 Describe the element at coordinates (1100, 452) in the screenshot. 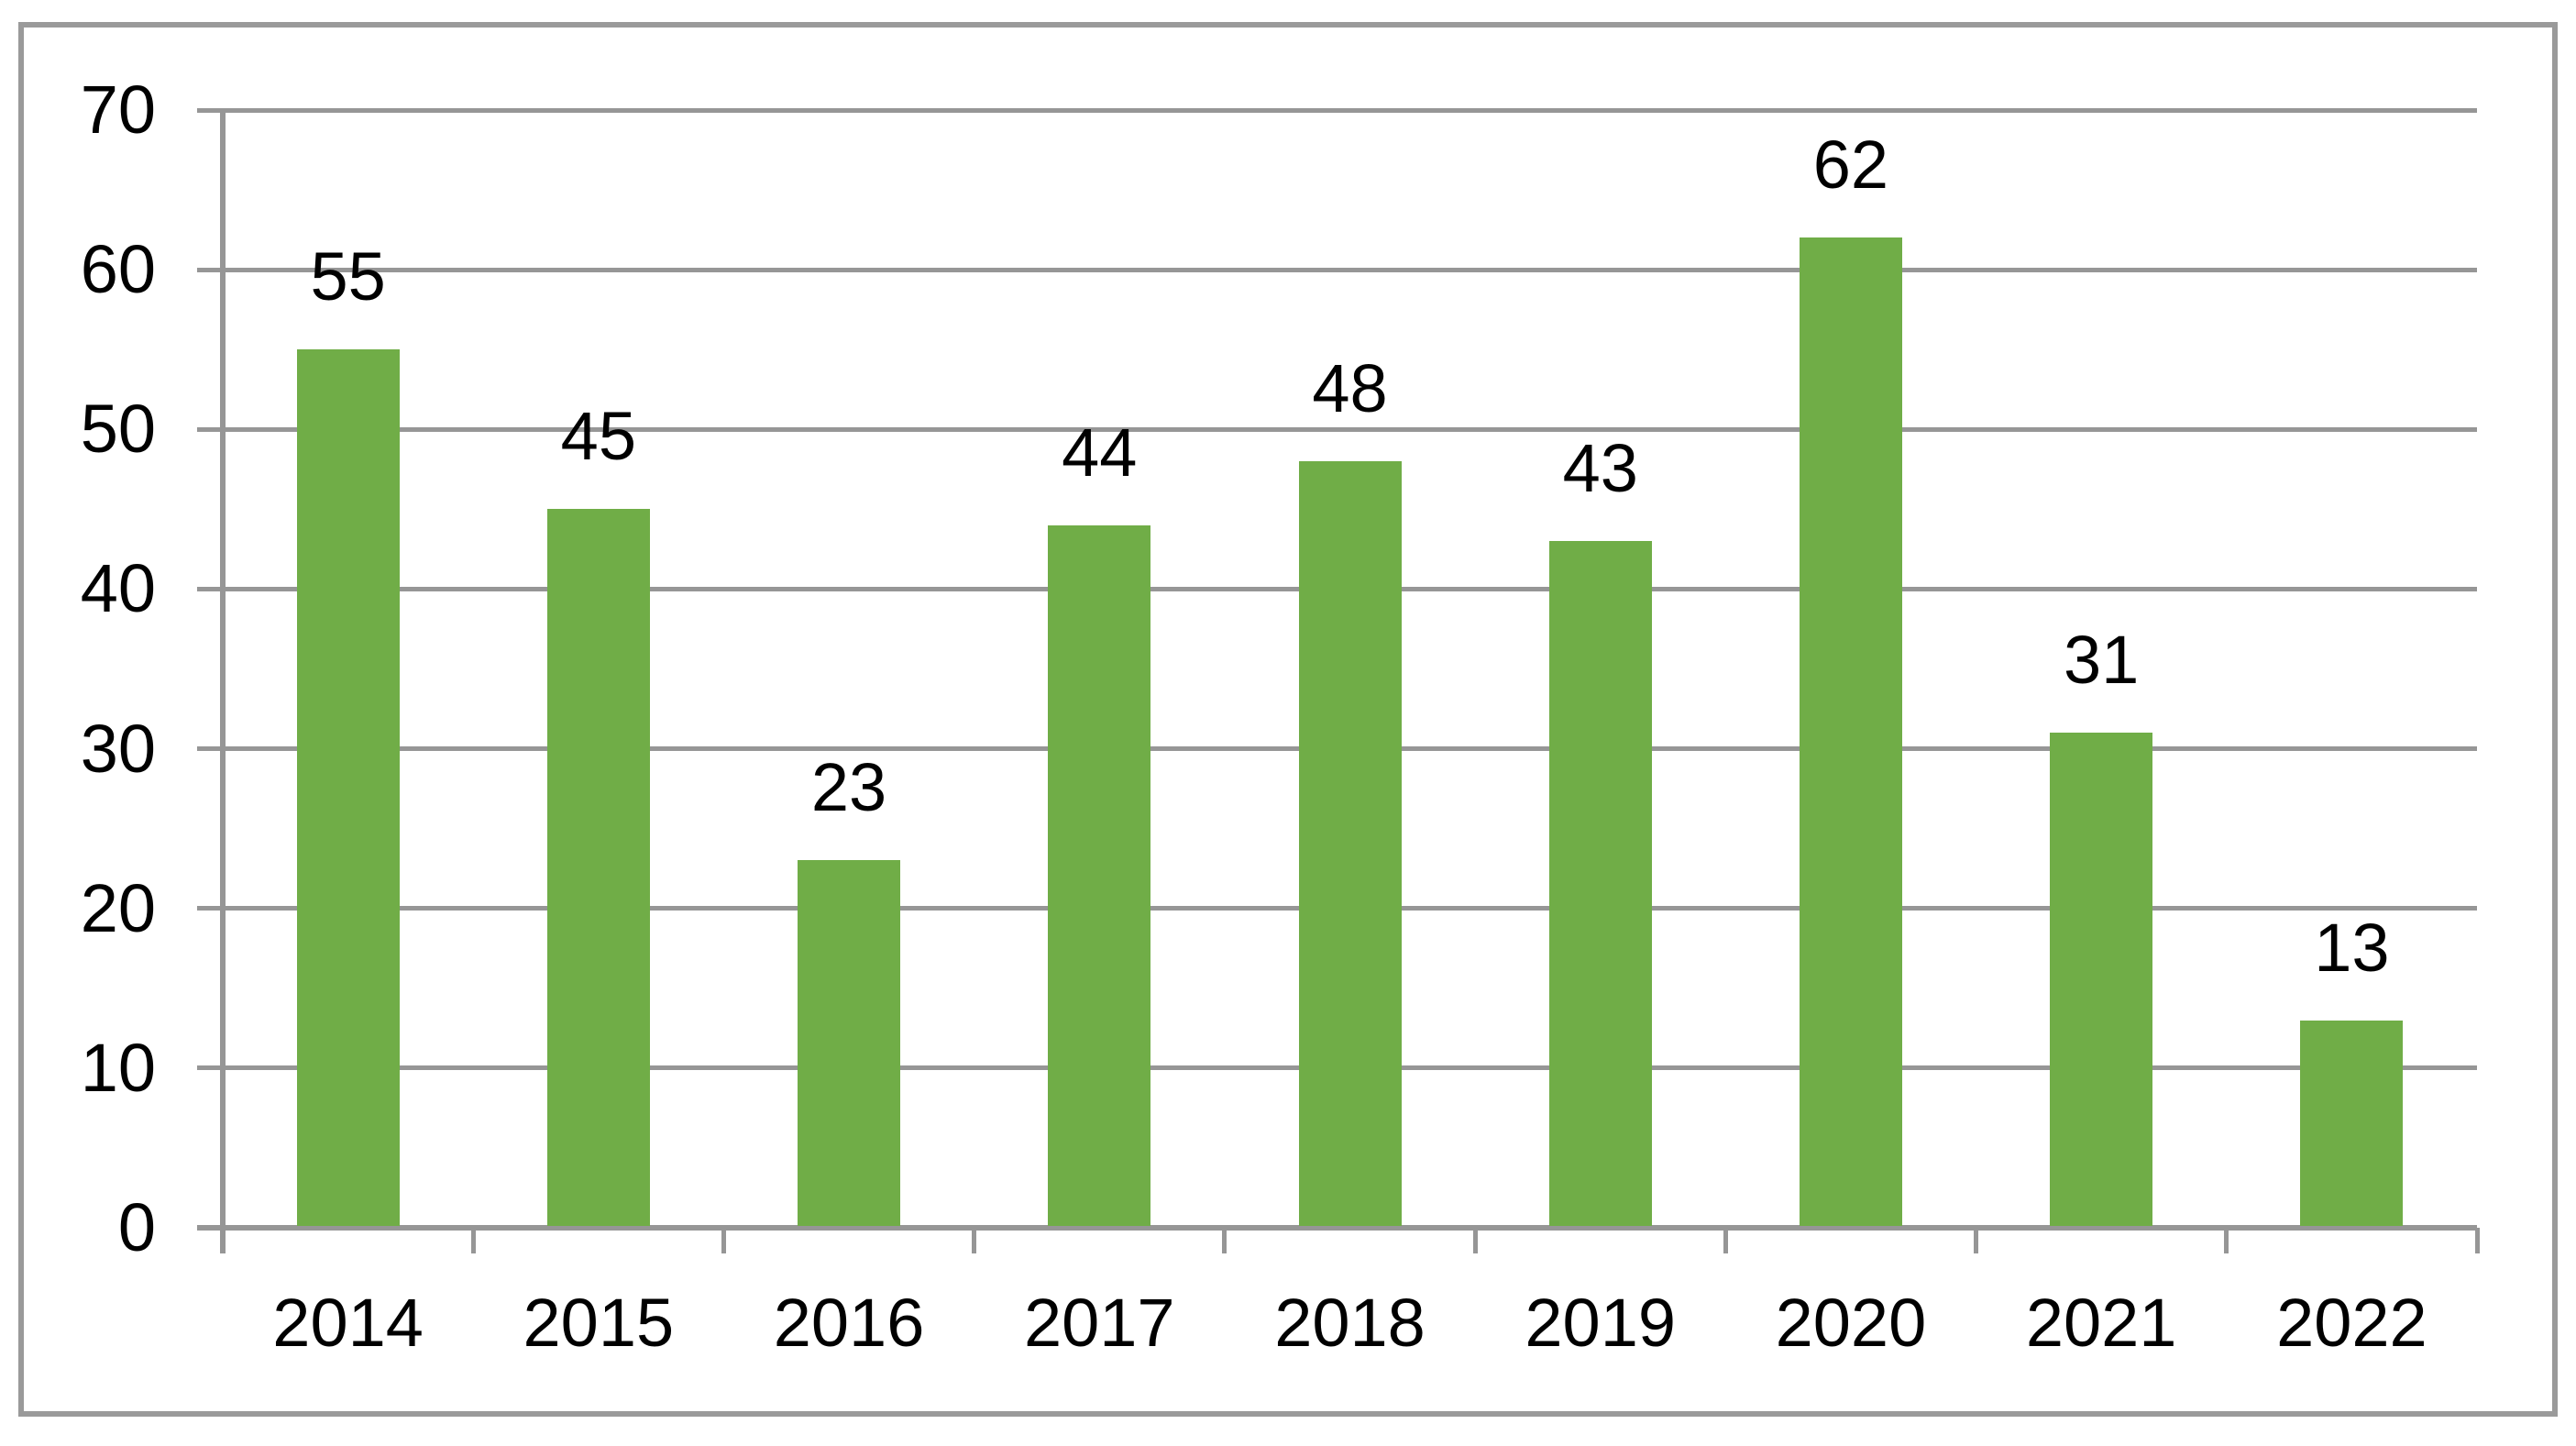

I see `bar-value-label: 44` at that location.